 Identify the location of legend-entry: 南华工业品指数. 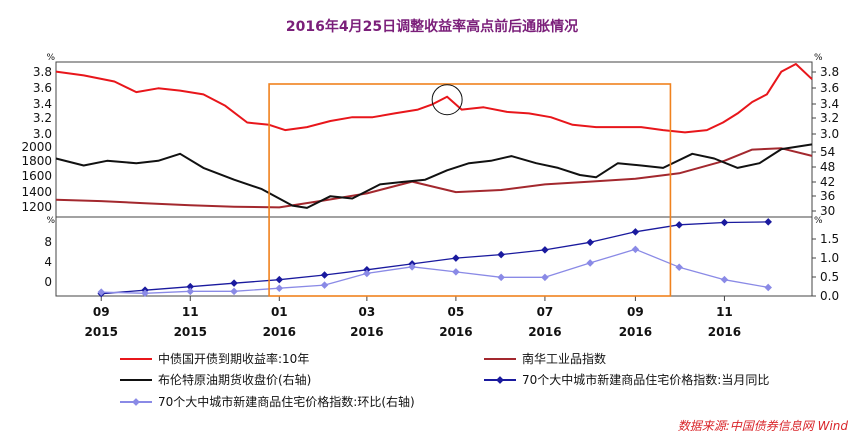
(545, 358).